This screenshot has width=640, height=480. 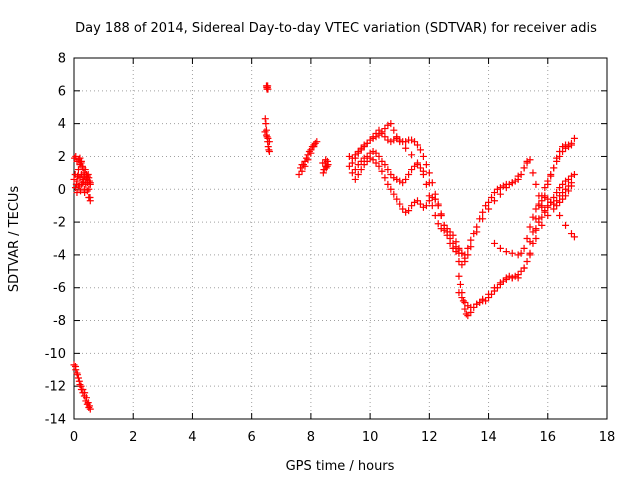 I want to click on y-tick-label: 2, so click(x=62, y=157).